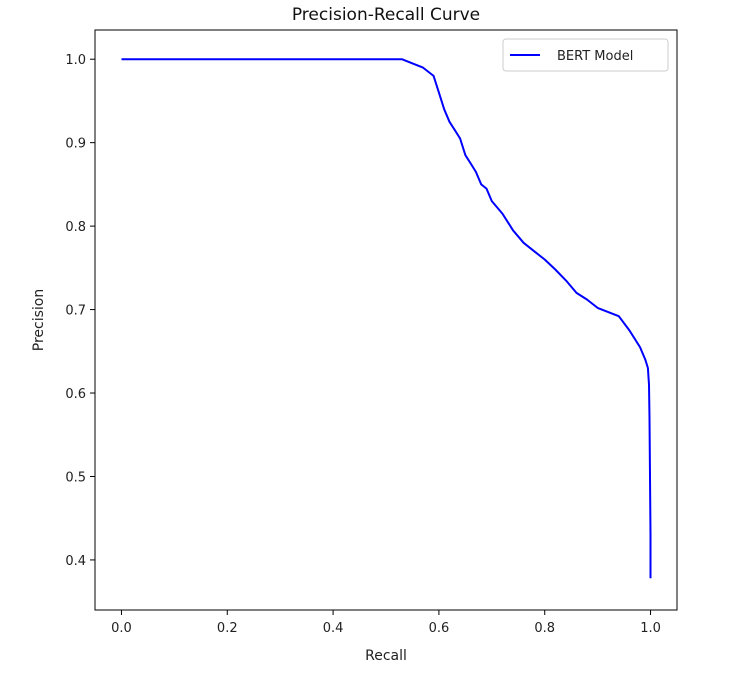 The width and height of the screenshot is (748, 678). Describe the element at coordinates (75, 477) in the screenshot. I see `y-tick-label: 0.5` at that location.